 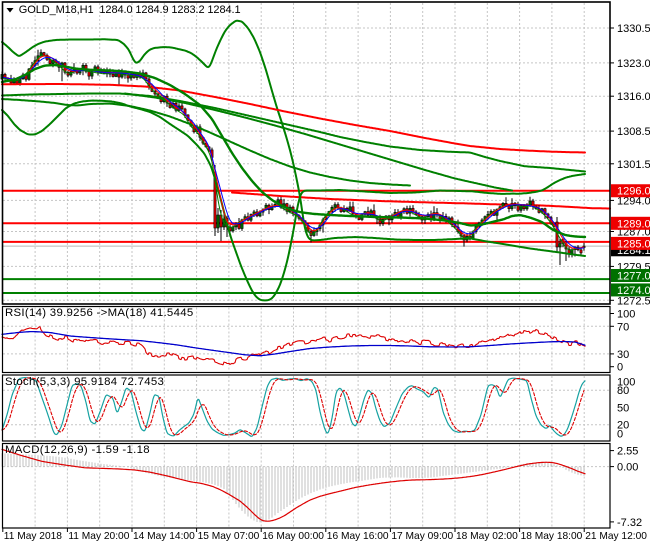 I want to click on svg-text: Stoch(5,3,3) 95.9184 72.7453, so click(x=84, y=382).